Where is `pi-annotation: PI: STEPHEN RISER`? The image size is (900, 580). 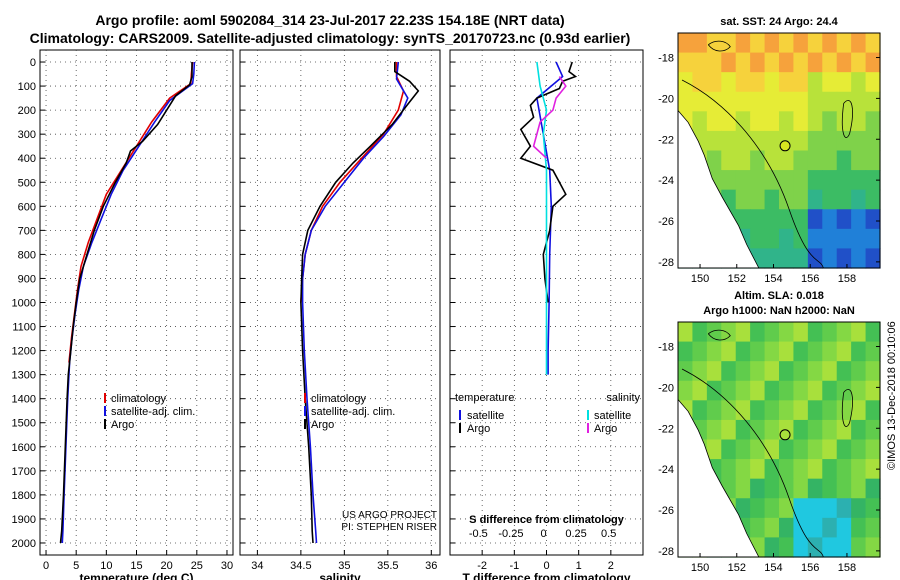
pi-annotation: PI: STEPHEN RISER is located at coordinates (389, 527).